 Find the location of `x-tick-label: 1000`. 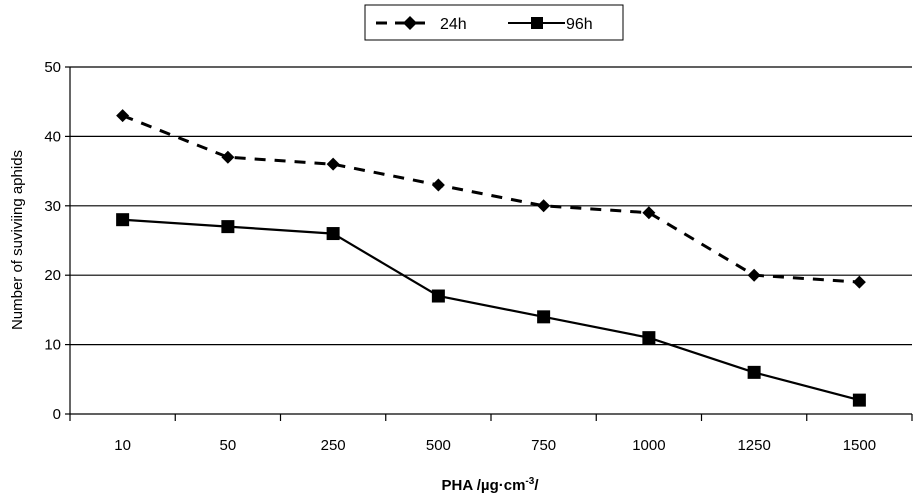

x-tick-label: 1000 is located at coordinates (648, 445).